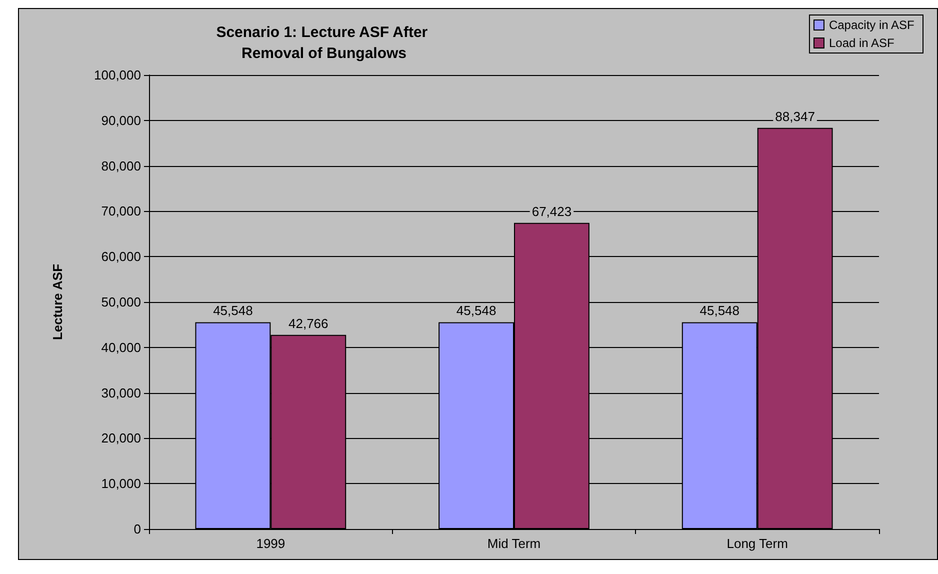 This screenshot has width=938, height=574. I want to click on legend-label: Load in ASF, so click(861, 43).